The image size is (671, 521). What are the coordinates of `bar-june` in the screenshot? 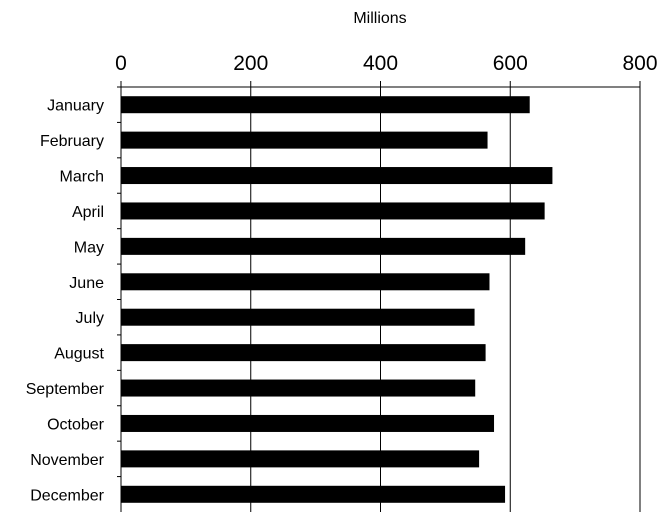 It's located at (305, 282).